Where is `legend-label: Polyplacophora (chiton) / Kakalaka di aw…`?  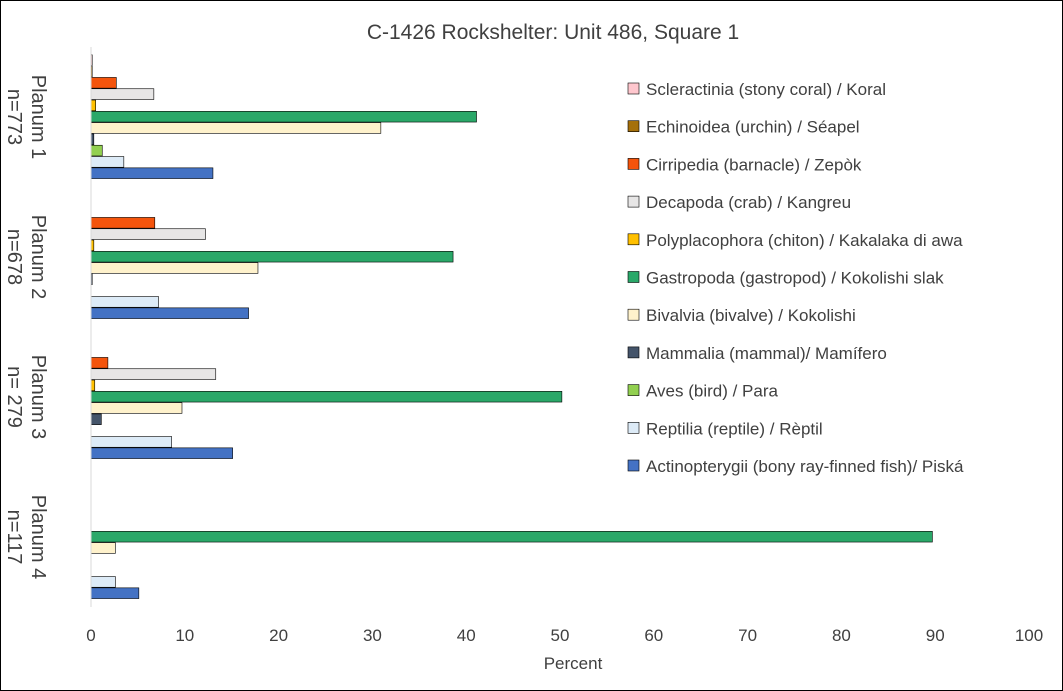 legend-label: Polyplacophora (chiton) / Kakalaka di aw… is located at coordinates (804, 240).